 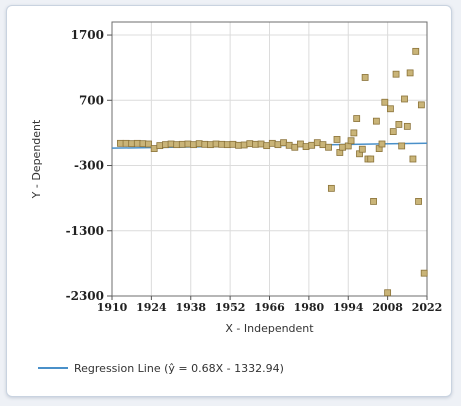 What do you see at coordinates (151, 307) in the screenshot?
I see `x-tick-label: 1924` at bounding box center [151, 307].